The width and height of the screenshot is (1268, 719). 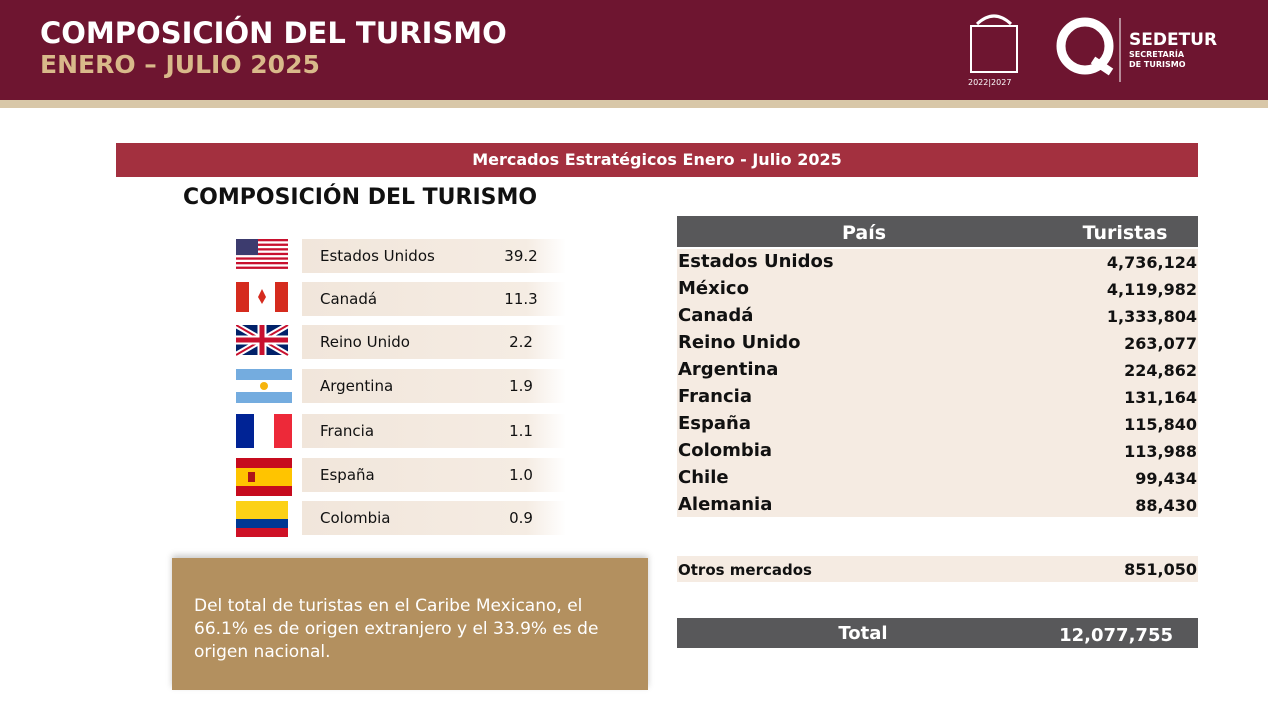 I want to click on share: 1.0, so click(x=521, y=475).